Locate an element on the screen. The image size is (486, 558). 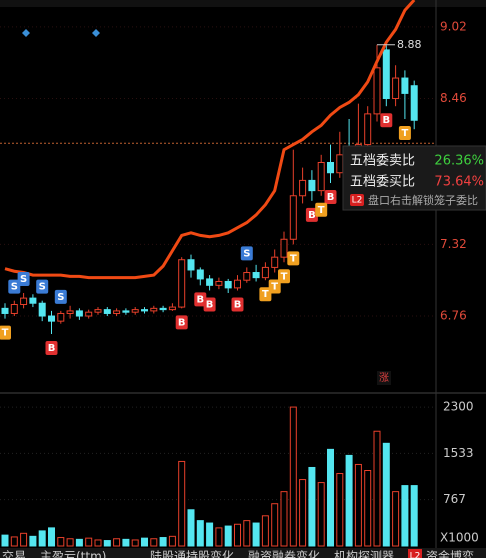
tab-bar is located at coordinates (243, 553).